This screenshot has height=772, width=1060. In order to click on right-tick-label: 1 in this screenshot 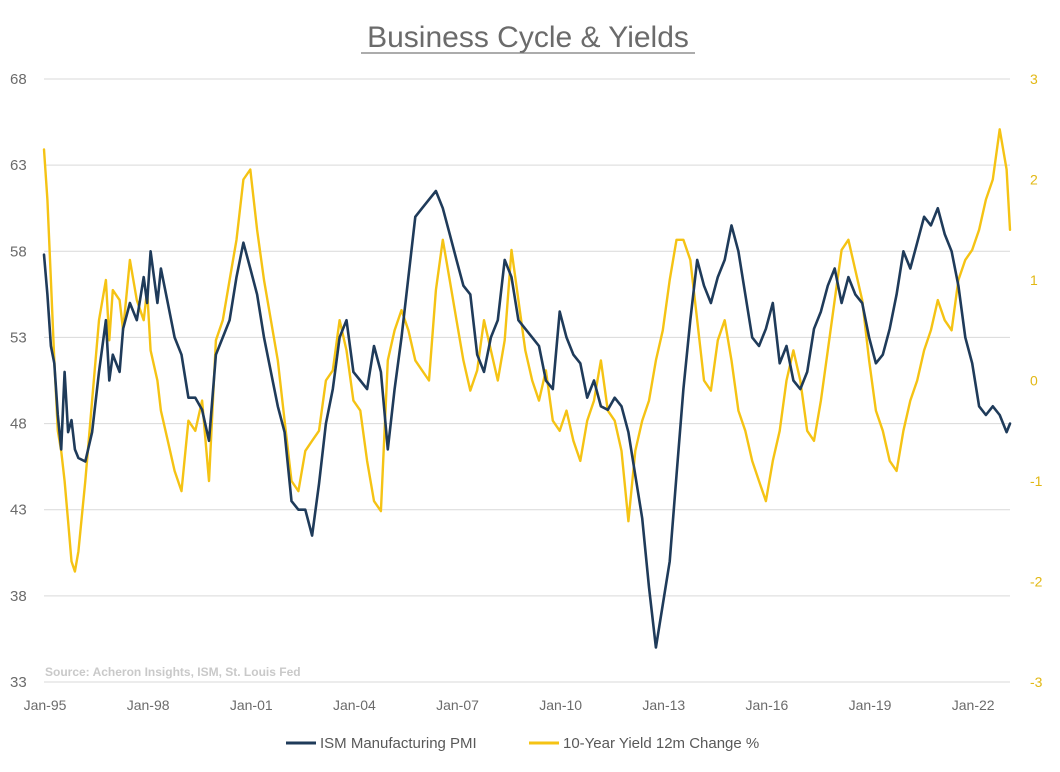, I will do `click(1034, 280)`.